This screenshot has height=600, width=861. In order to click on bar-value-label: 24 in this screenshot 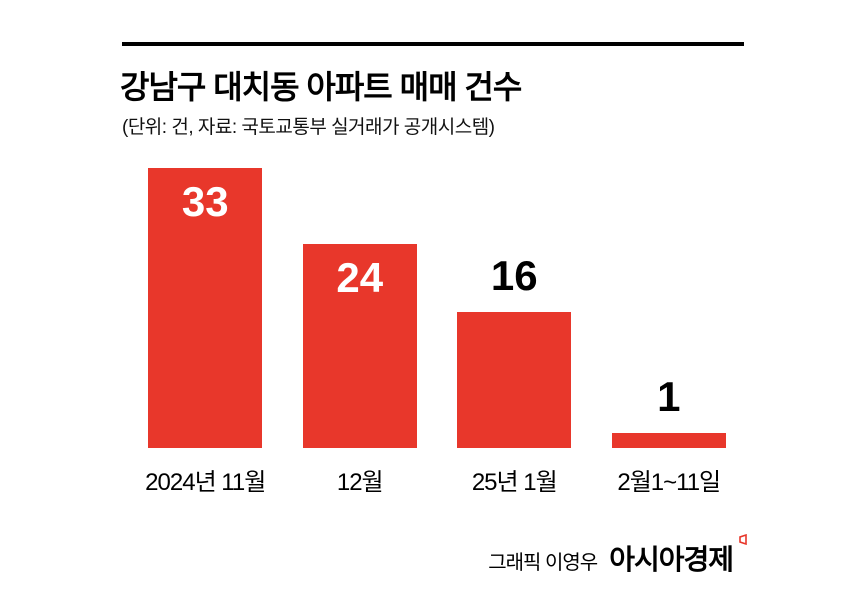, I will do `click(360, 277)`.